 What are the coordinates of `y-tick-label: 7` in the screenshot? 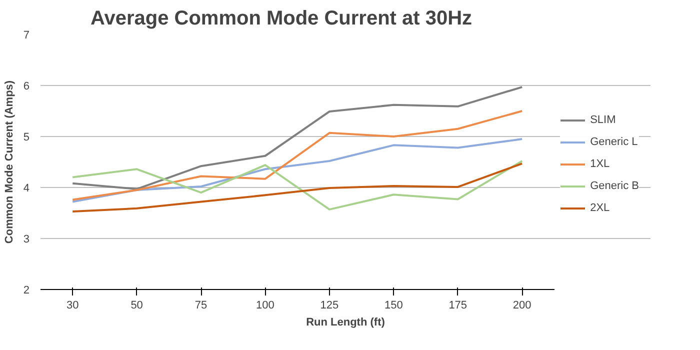 It's located at (26, 36).